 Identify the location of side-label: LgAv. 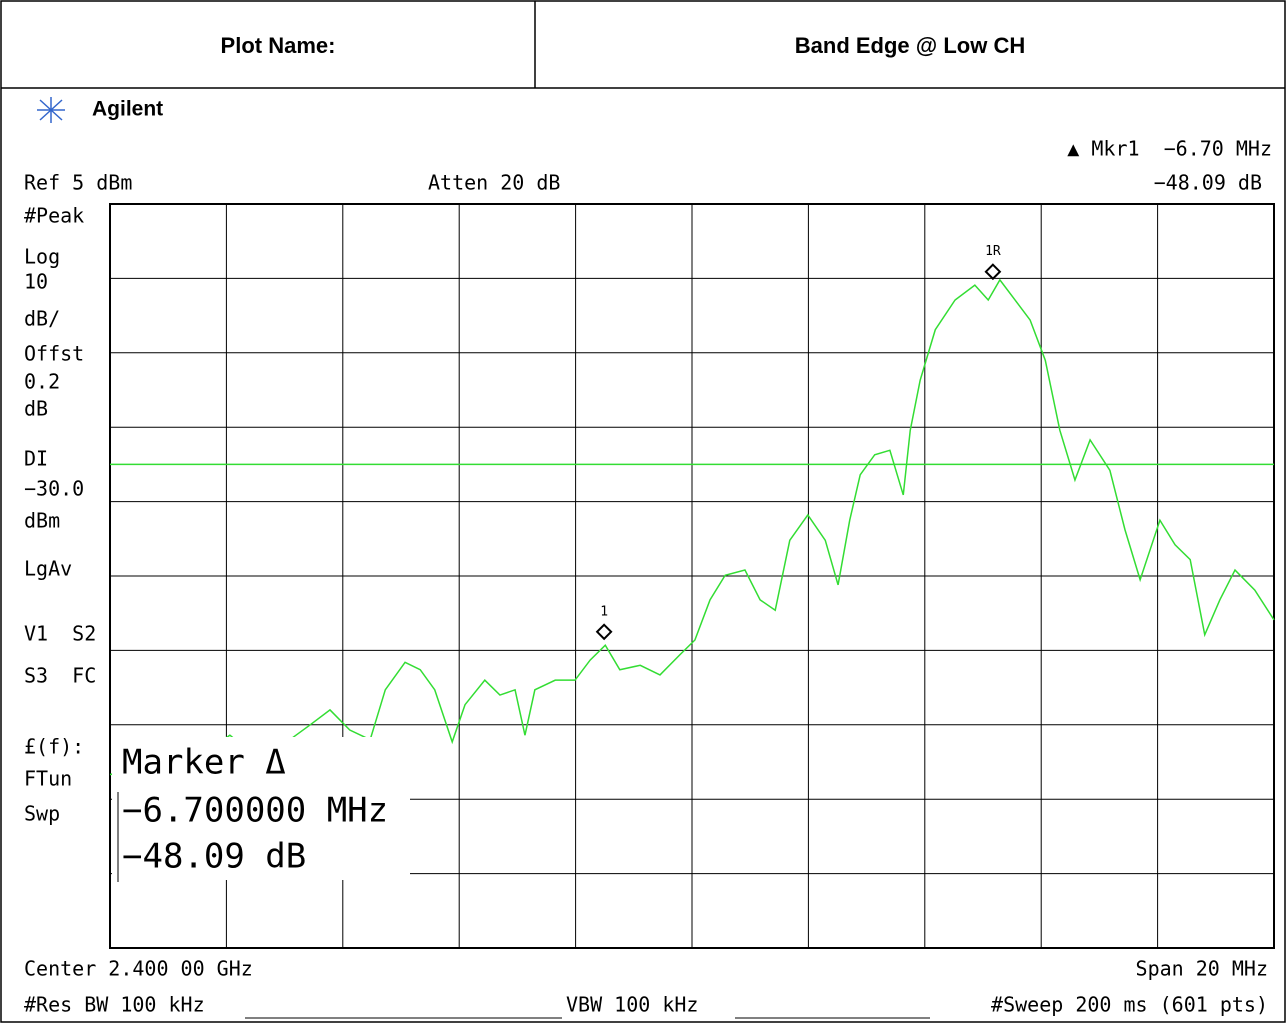
(48, 569).